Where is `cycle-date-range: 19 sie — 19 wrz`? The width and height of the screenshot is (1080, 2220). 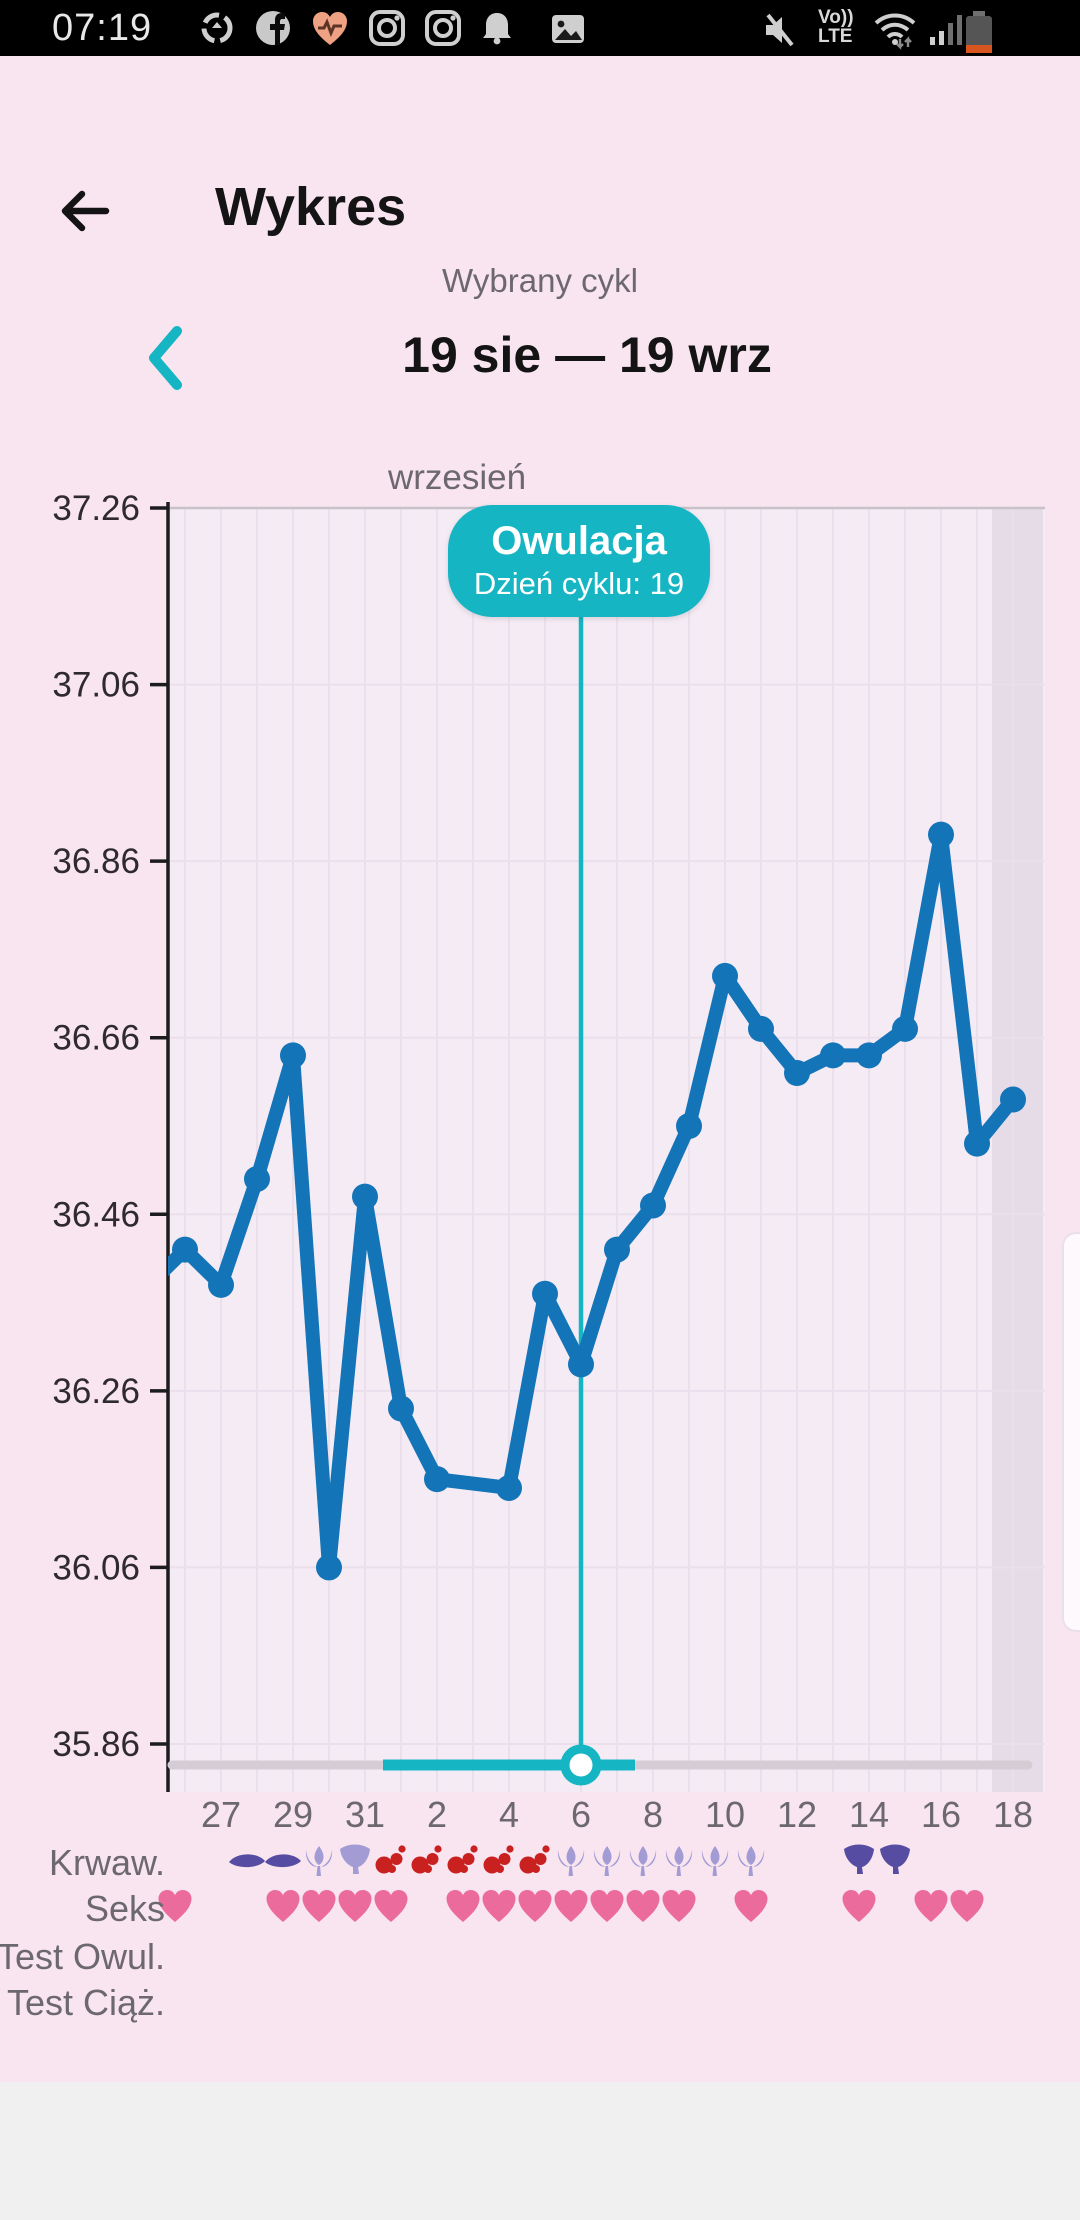
cycle-date-range: 19 sie — 19 wrz is located at coordinates (587, 355).